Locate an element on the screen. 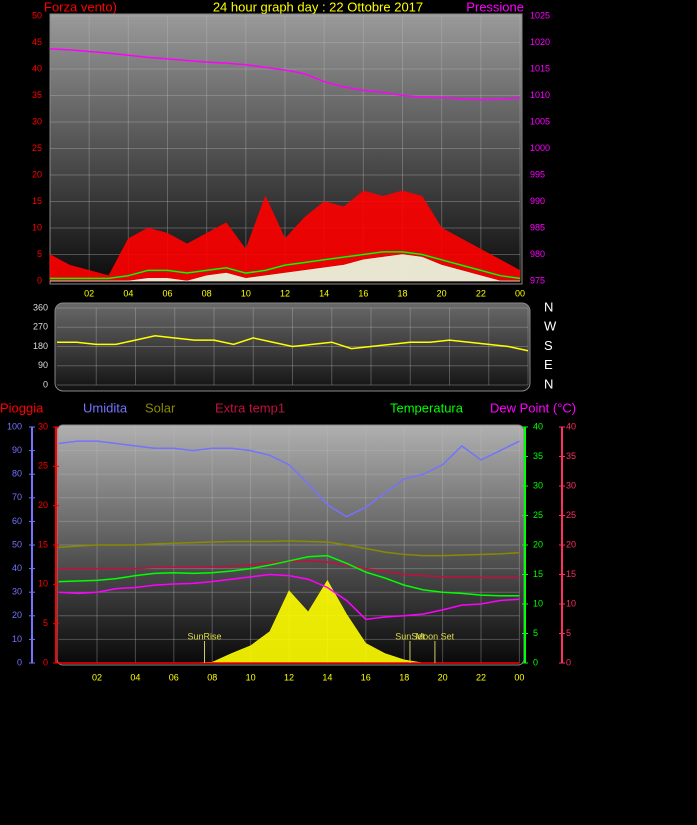 The image size is (697, 825). y-tick-label: S is located at coordinates (548, 345).